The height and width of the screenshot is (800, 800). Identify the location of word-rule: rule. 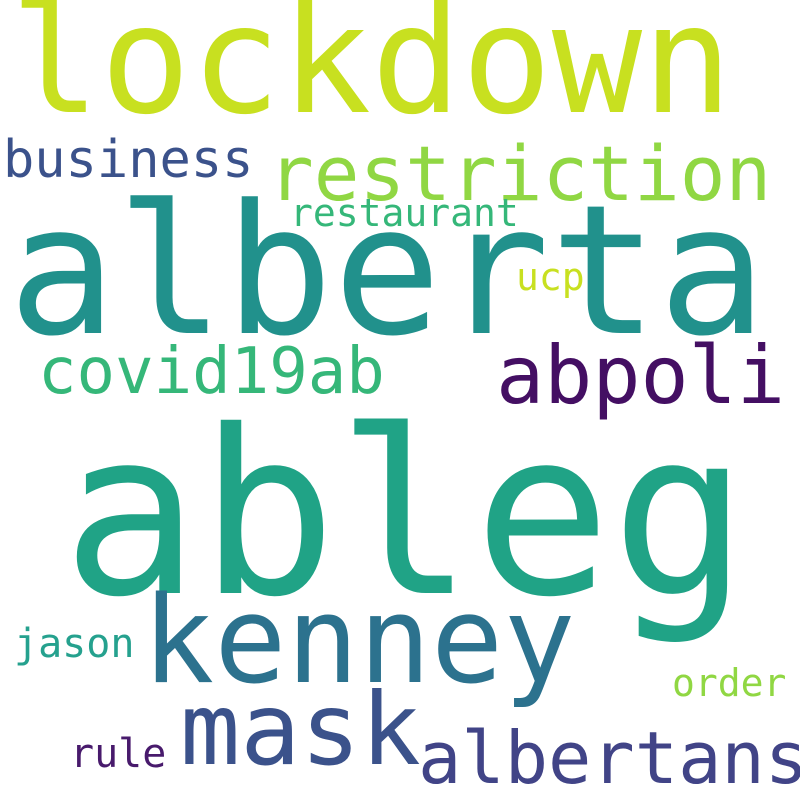
(118, 754).